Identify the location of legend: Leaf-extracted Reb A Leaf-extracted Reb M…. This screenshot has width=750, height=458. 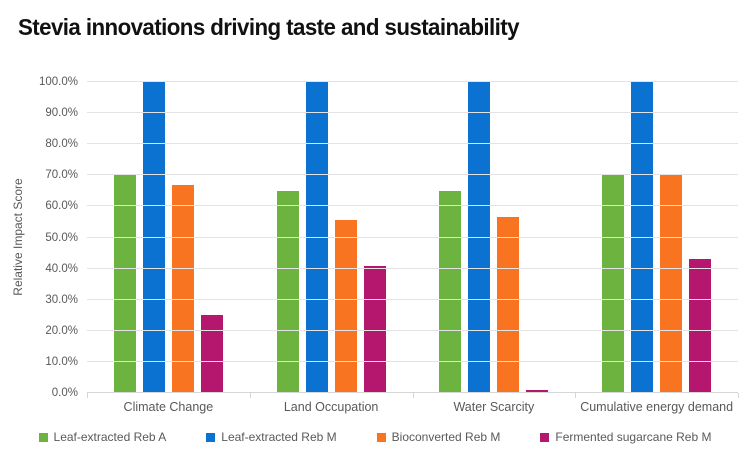
(375, 437).